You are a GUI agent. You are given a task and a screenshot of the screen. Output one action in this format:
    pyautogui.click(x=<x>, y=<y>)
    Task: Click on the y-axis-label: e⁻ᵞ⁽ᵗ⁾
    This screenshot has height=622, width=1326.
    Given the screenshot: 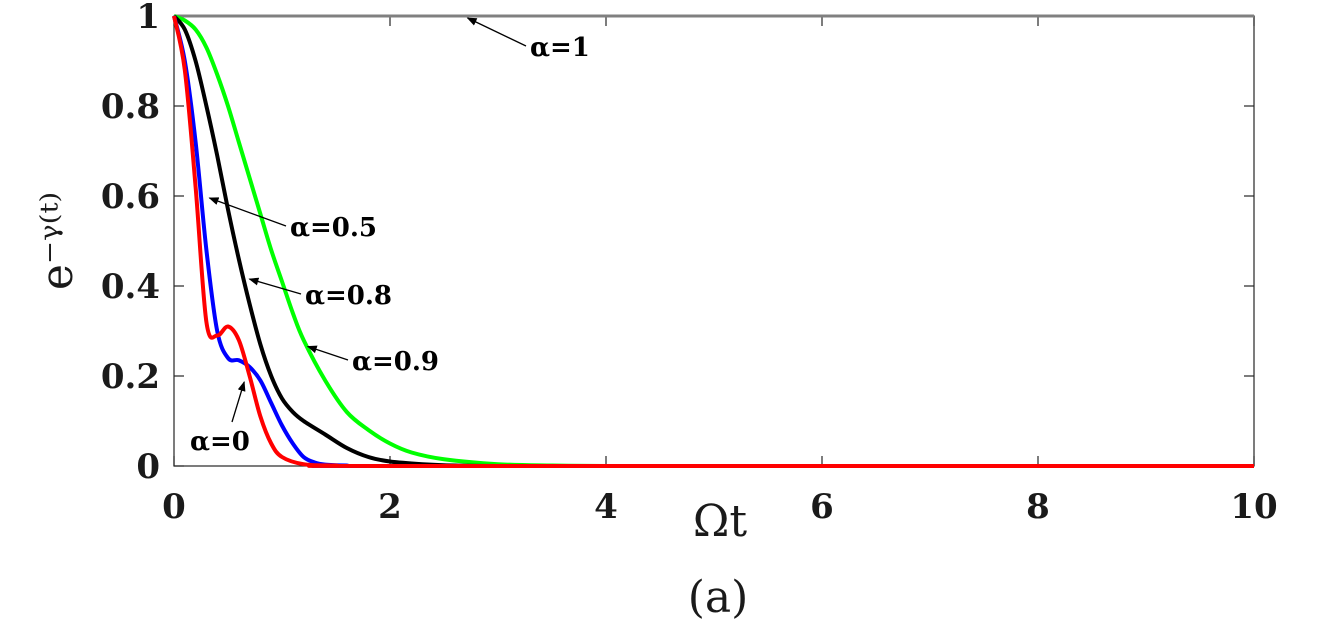 What is the action you would take?
    pyautogui.click(x=57, y=241)
    